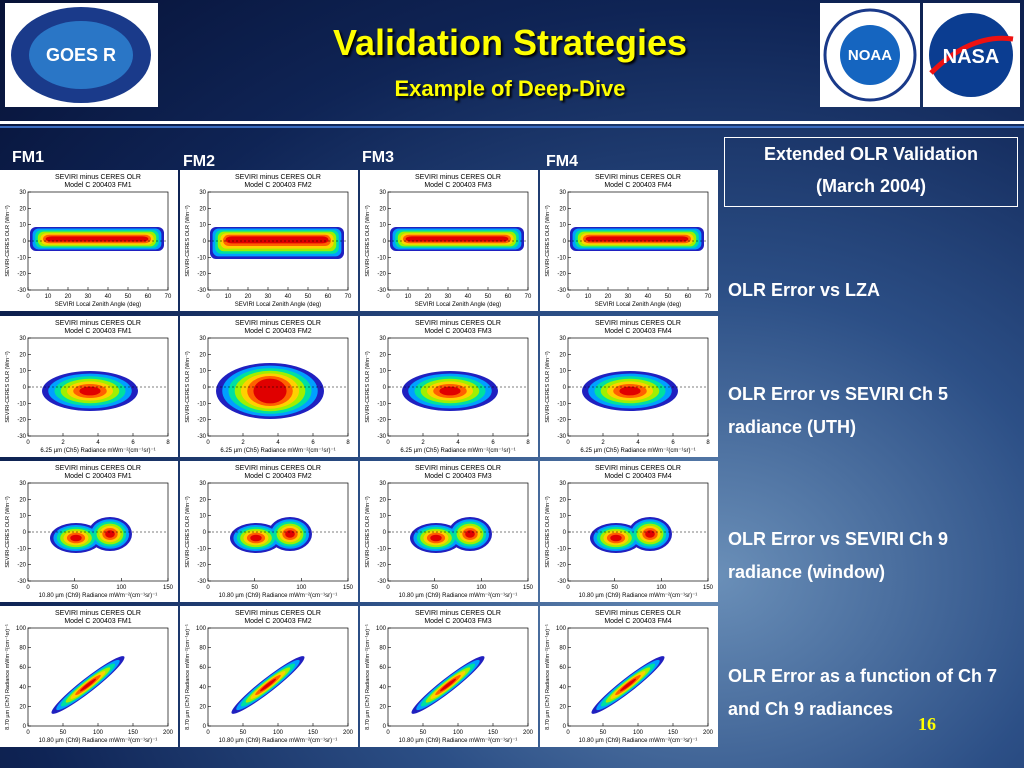 The width and height of the screenshot is (1024, 768). What do you see at coordinates (368, 677) in the screenshot?
I see `y-axis-label: 8.70 µm (Ch7) Radiance mWm⁻²(cm⁻¹sr)⁻¹` at bounding box center [368, 677].